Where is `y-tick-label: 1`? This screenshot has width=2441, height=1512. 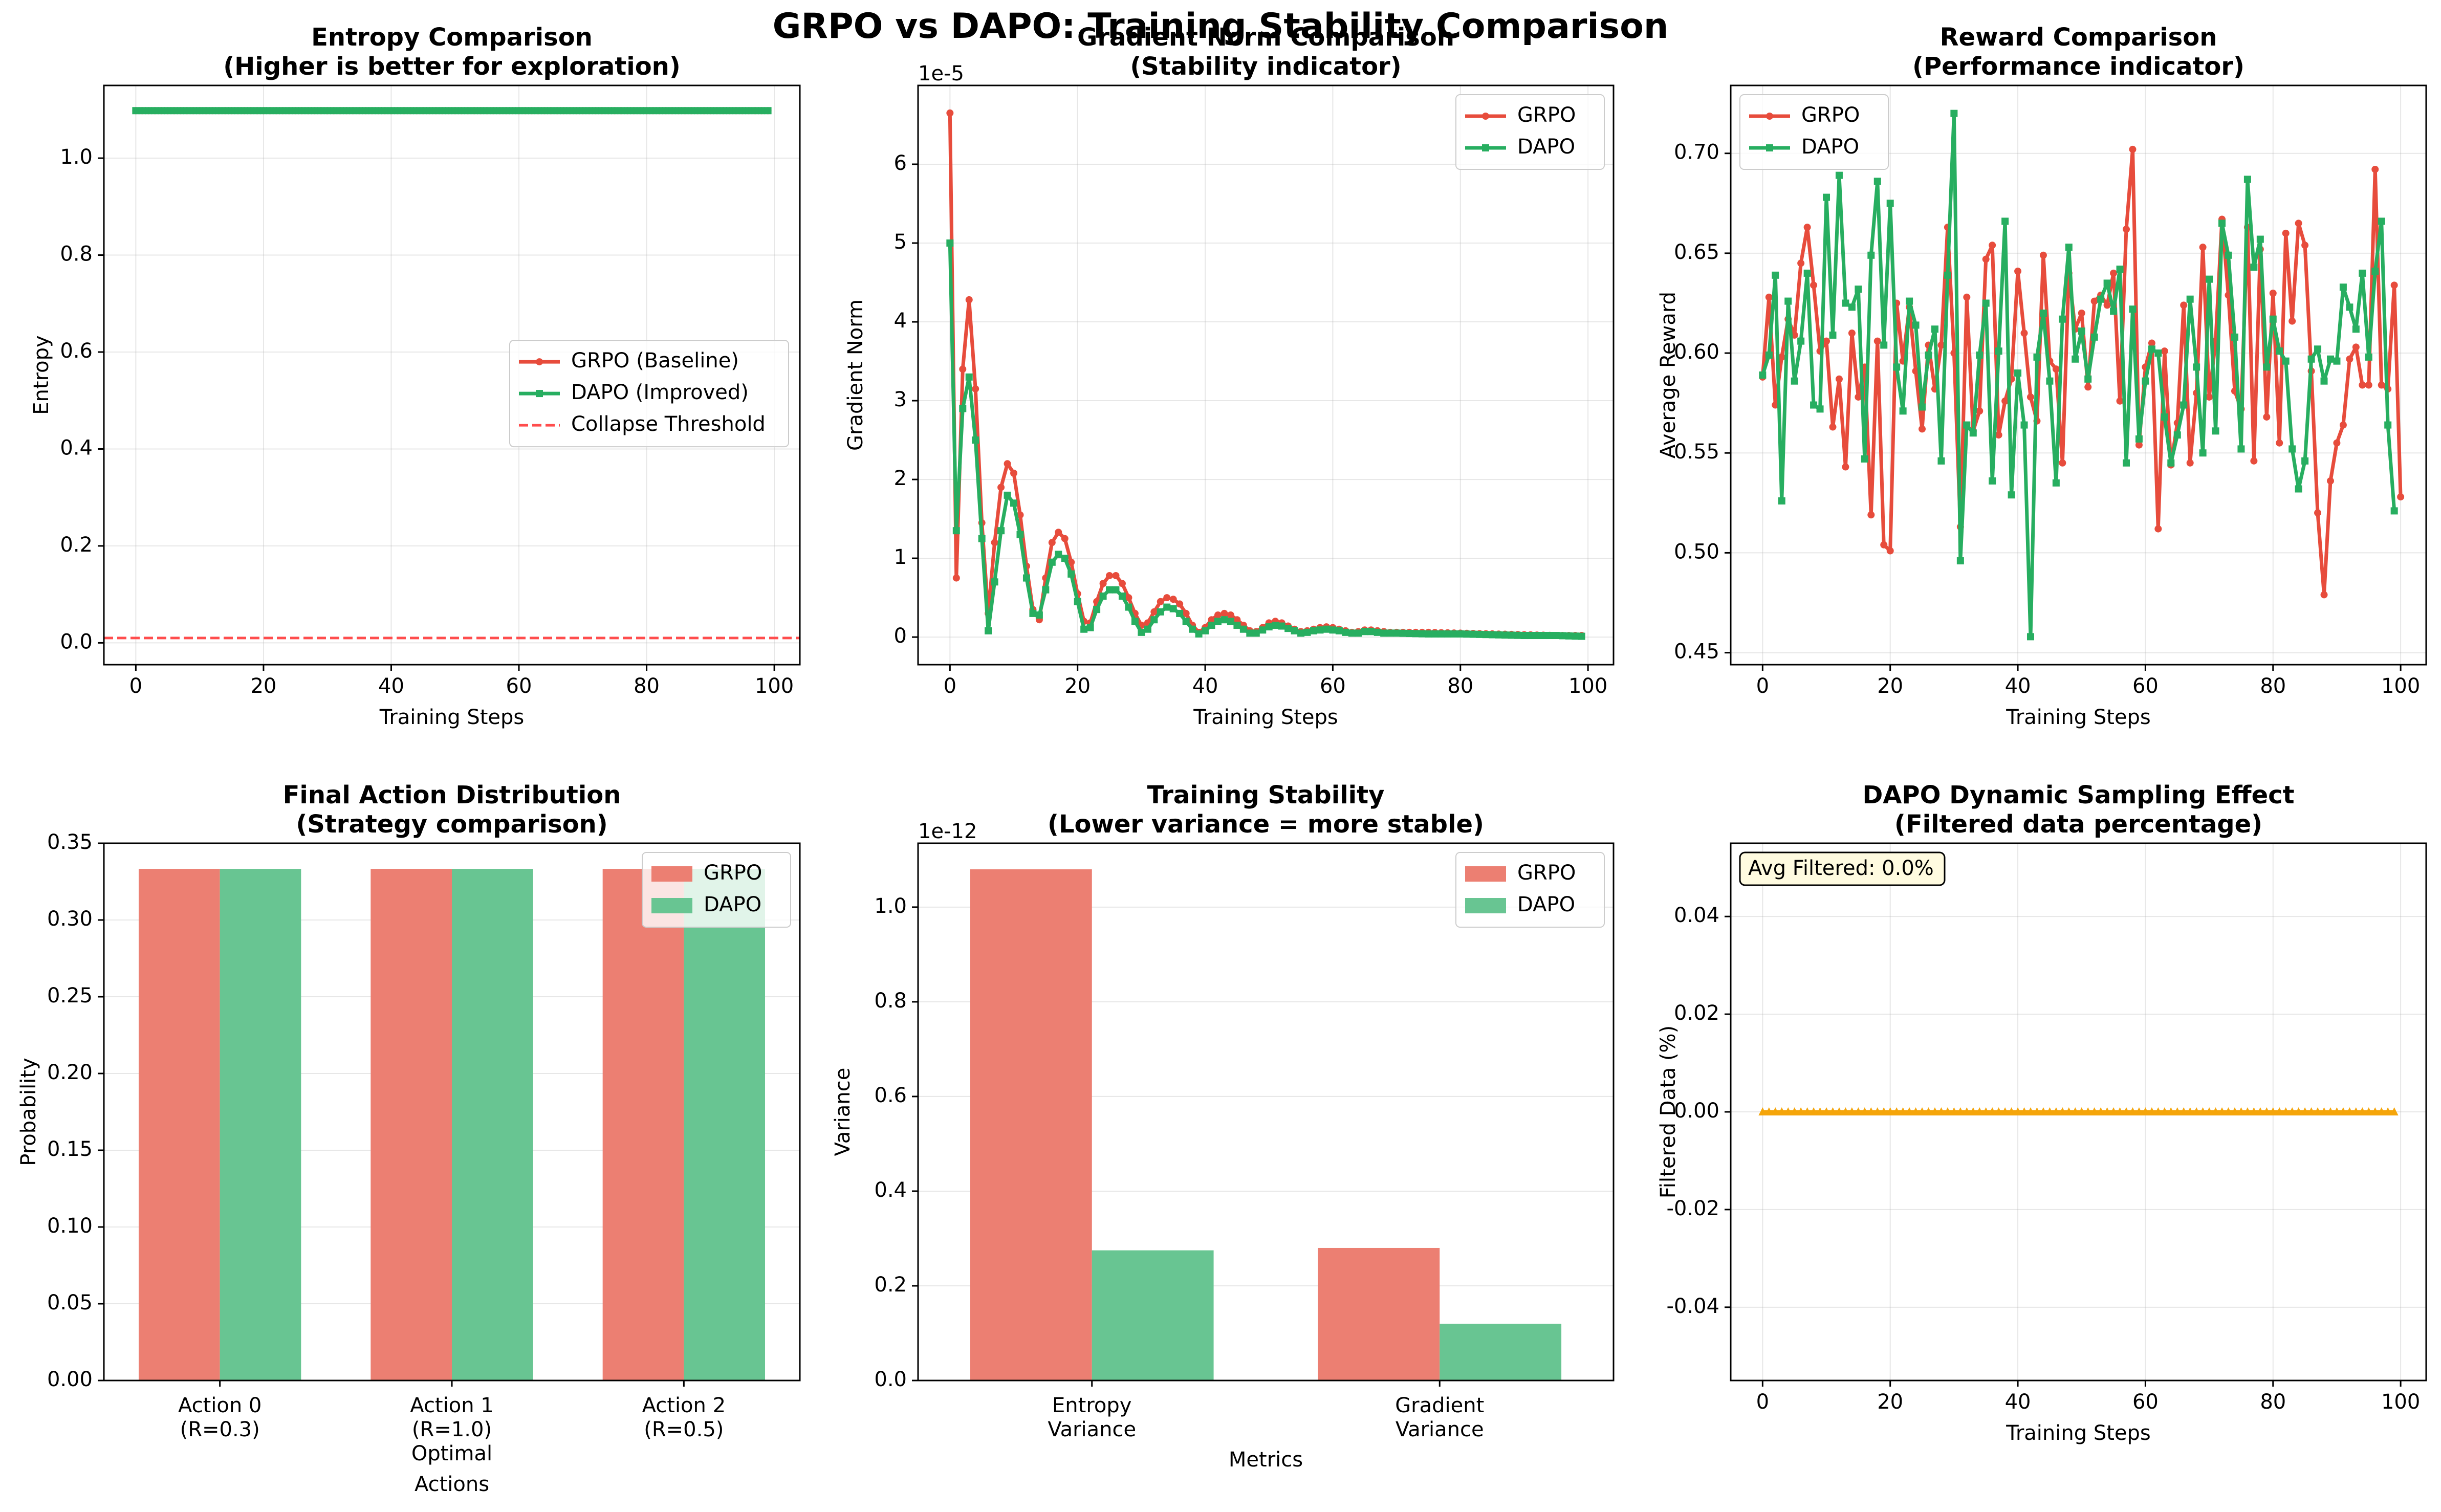
y-tick-label: 1 is located at coordinates (900, 557).